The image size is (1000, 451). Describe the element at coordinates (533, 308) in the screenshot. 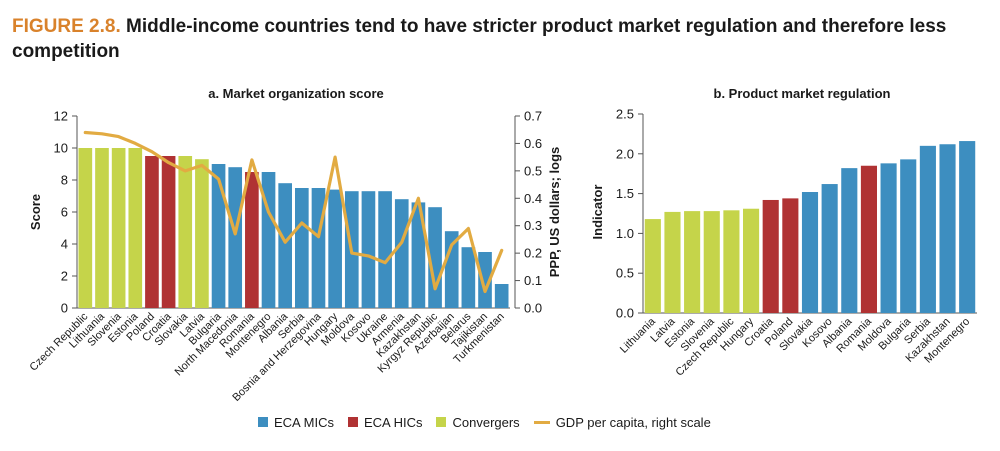

I see `chart-a-y2-tick-label: 0.0` at that location.